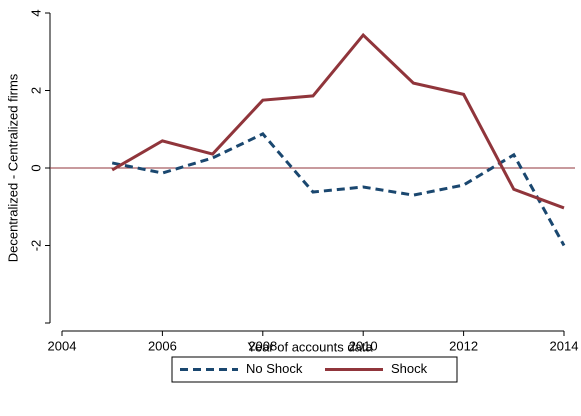  Describe the element at coordinates (35, 90) in the screenshot. I see `y-tick-label: 2` at that location.